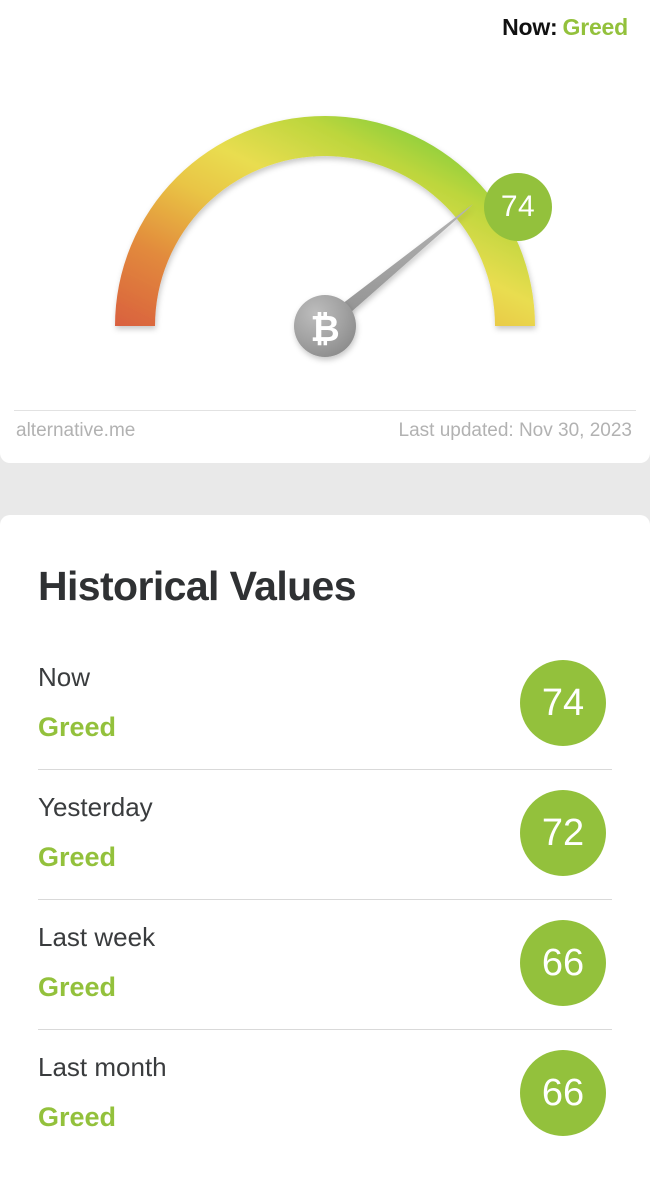  What do you see at coordinates (97, 937) in the screenshot?
I see `row-period: Last week` at bounding box center [97, 937].